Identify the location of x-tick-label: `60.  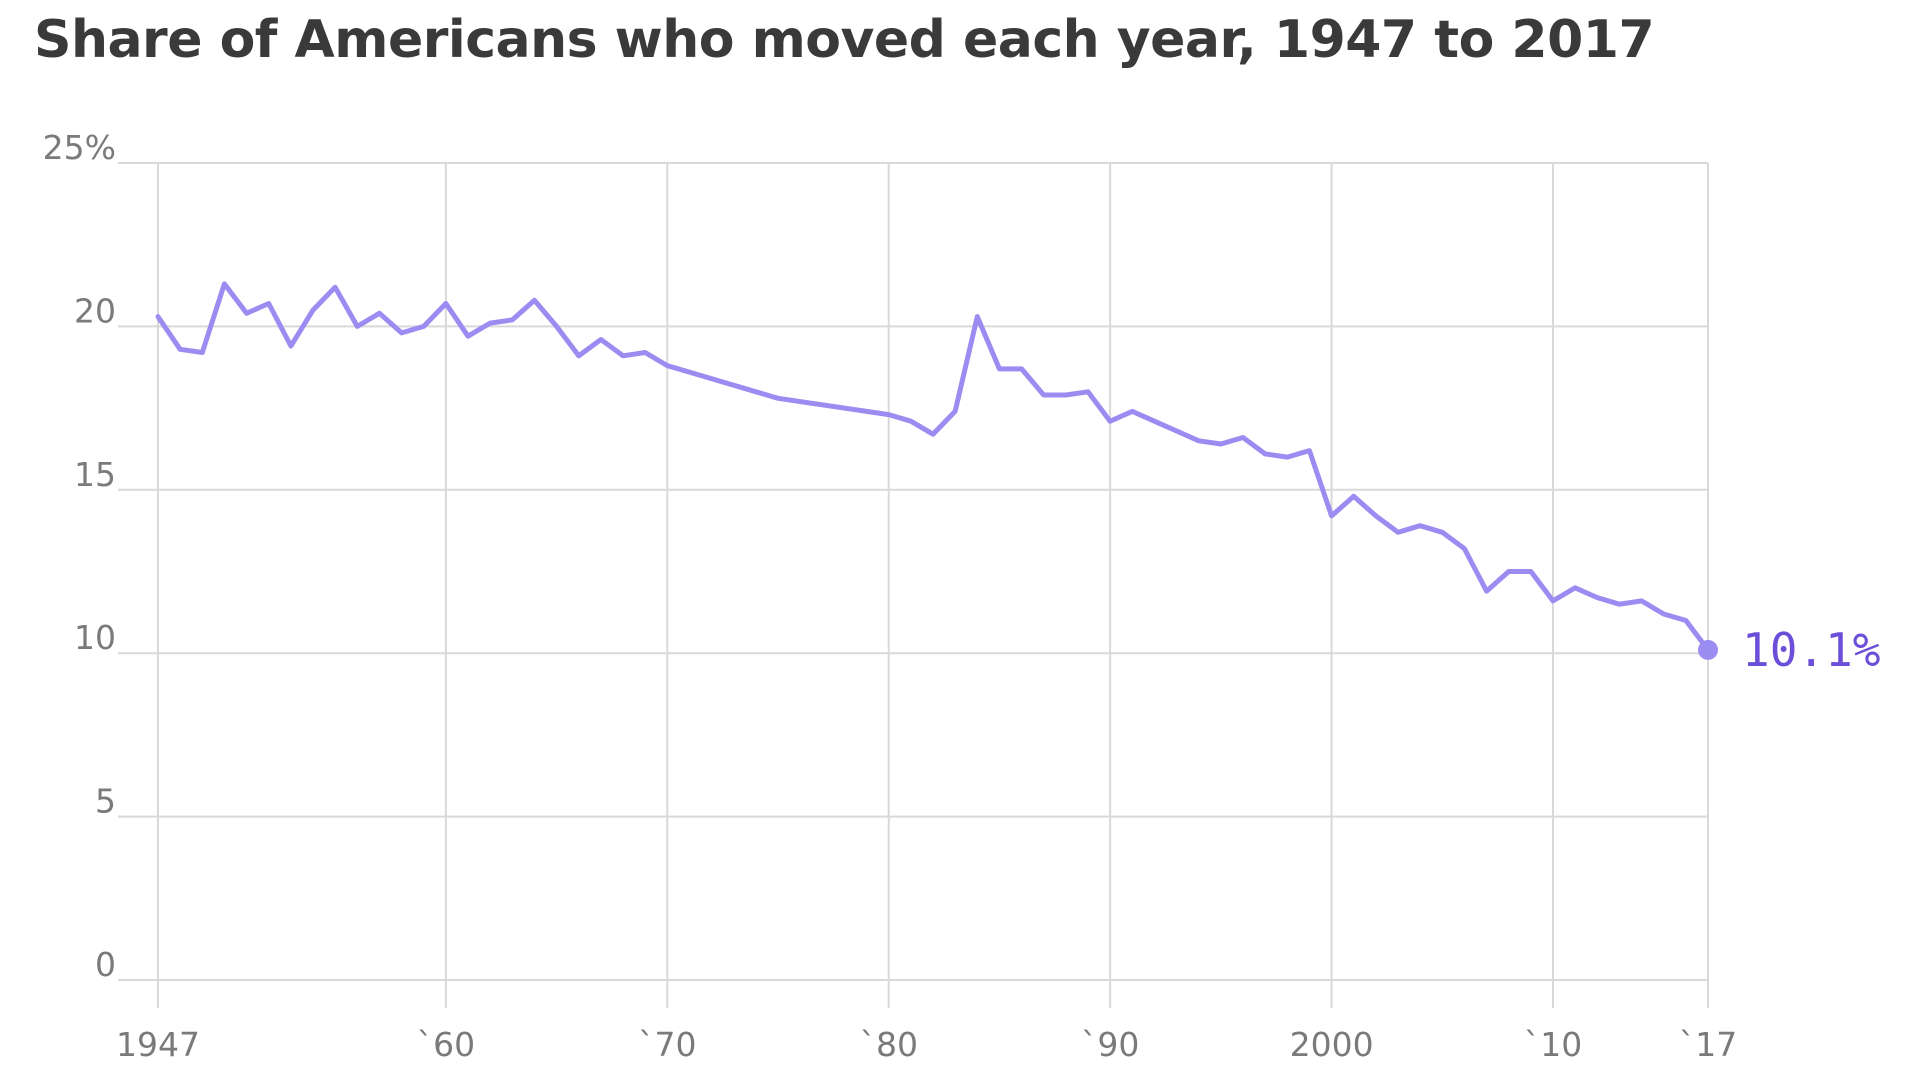
(446, 1044).